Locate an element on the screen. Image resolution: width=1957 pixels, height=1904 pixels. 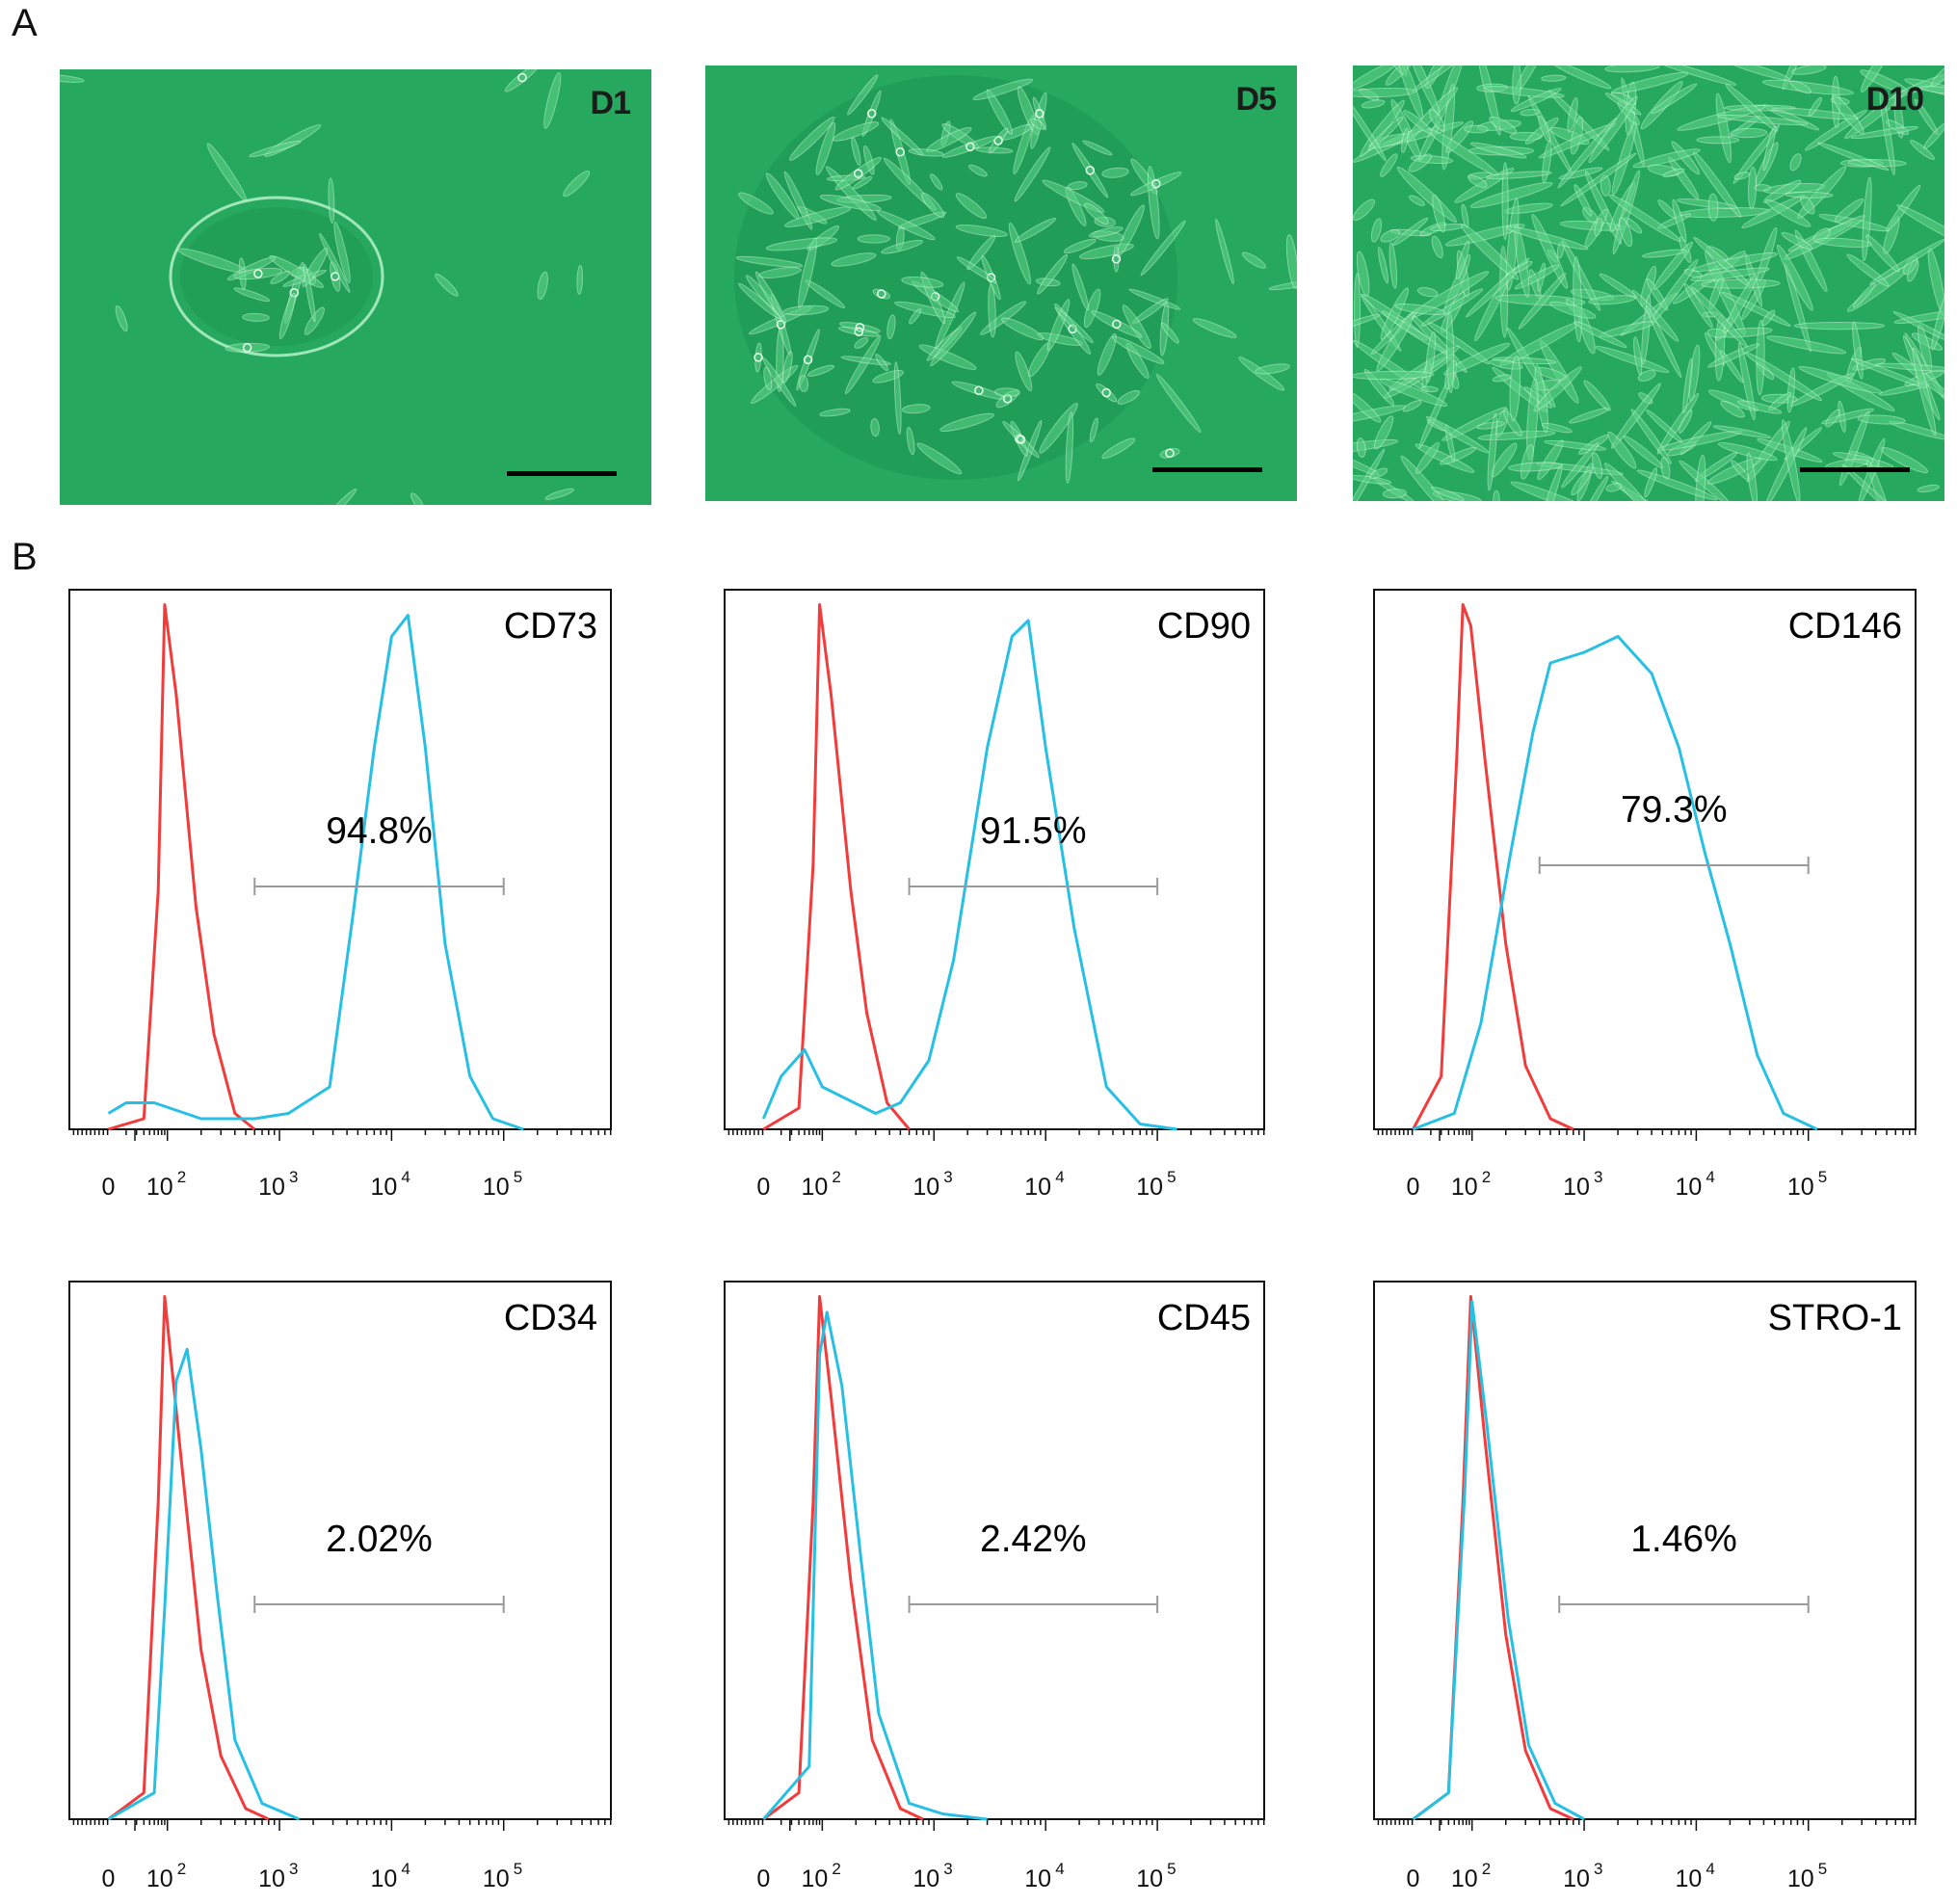
gate-percent-label: 1.46% is located at coordinates (1683, 1539).